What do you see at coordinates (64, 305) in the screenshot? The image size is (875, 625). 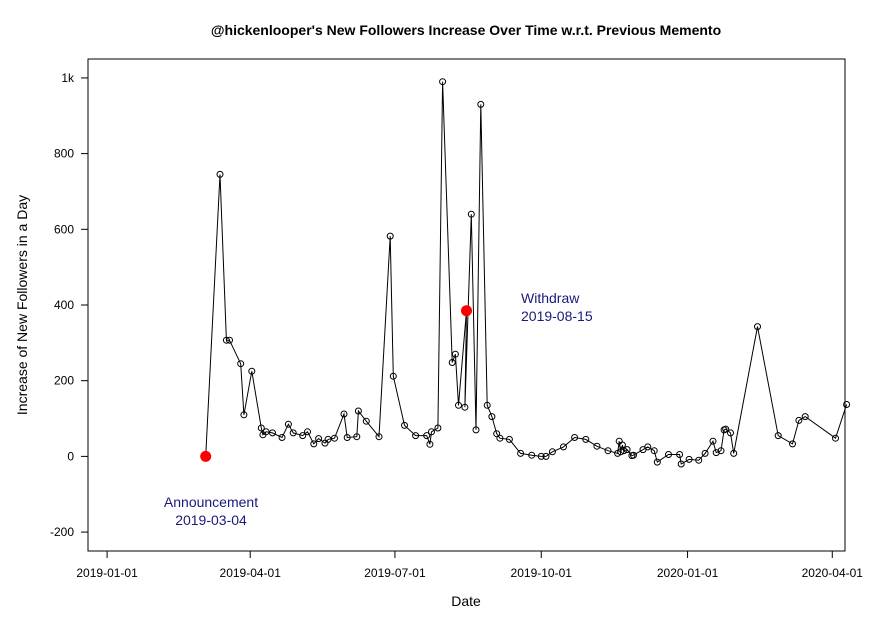 I see `y-tick-label: 400` at bounding box center [64, 305].